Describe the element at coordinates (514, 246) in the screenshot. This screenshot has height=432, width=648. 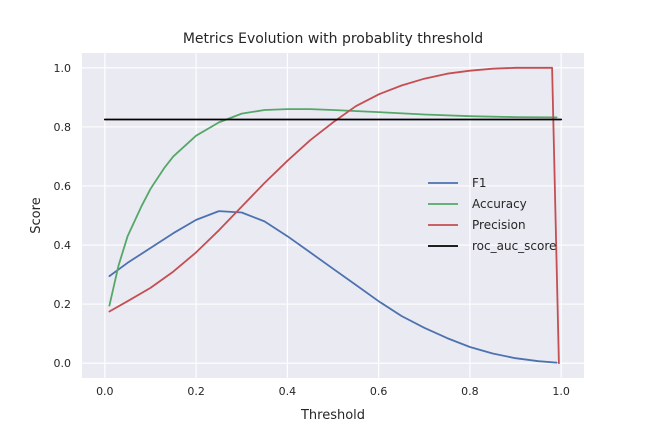
I see `legend-label-roc-auc-score: roc_auc_score` at that location.